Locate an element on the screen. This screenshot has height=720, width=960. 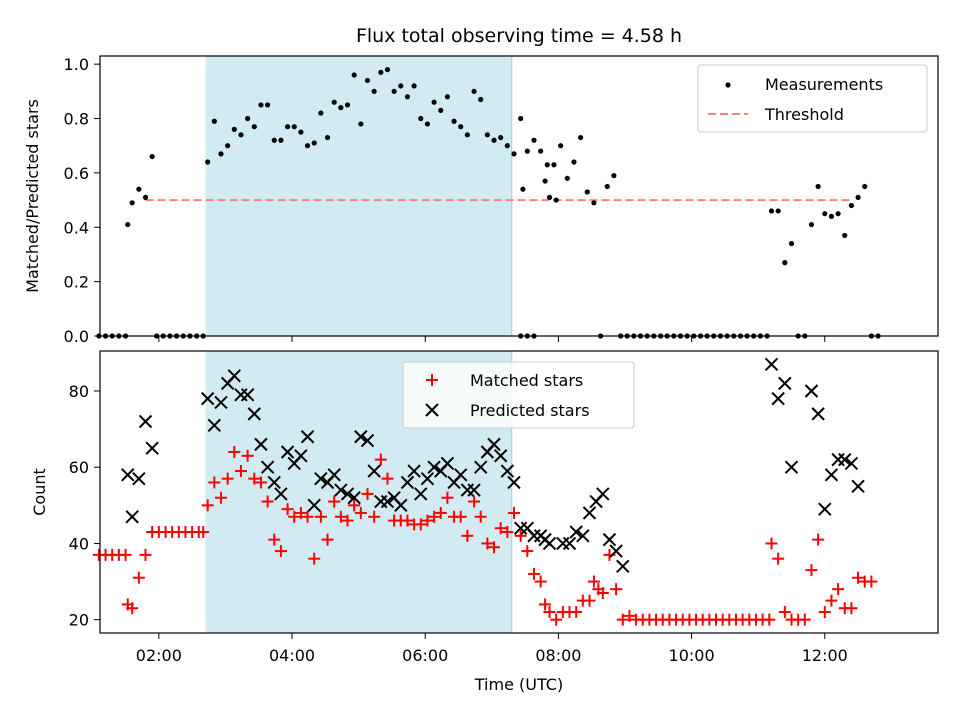
legend-threshold-label: Threshold is located at coordinates (804, 114).